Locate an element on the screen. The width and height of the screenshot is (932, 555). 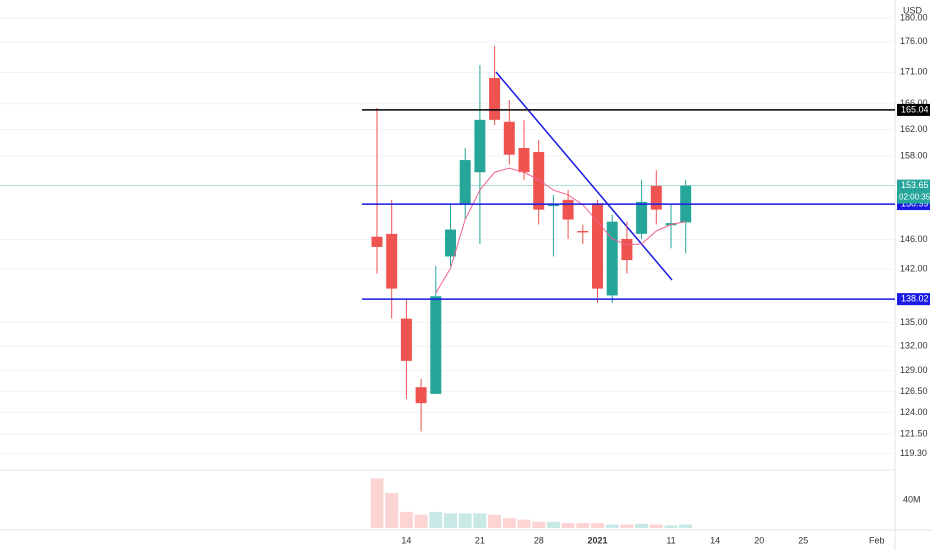
x-tick-label: 20 is located at coordinates (759, 540).